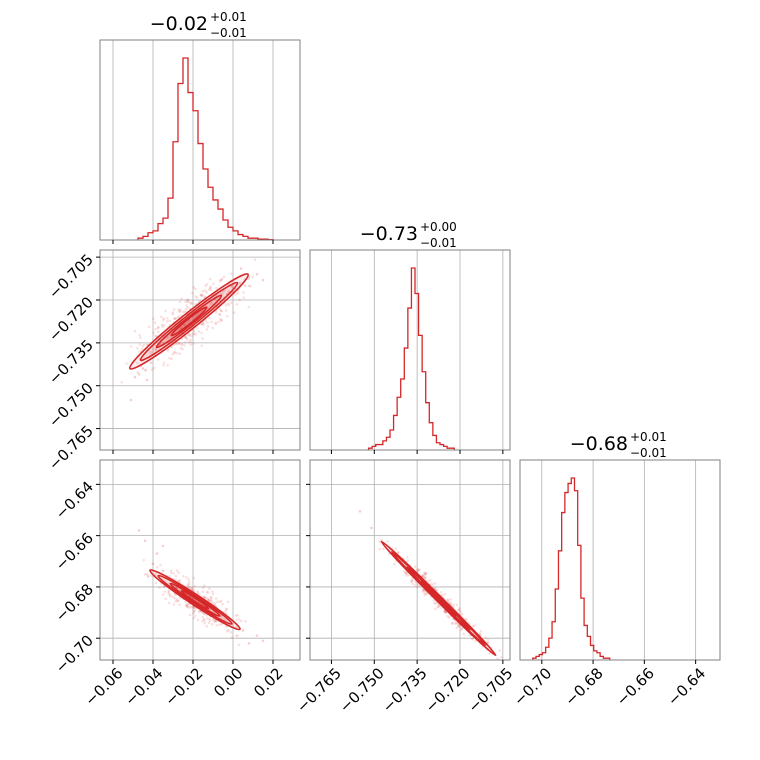  What do you see at coordinates (448, 690) in the screenshot?
I see `x-tick-label: −0.720` at bounding box center [448, 690].